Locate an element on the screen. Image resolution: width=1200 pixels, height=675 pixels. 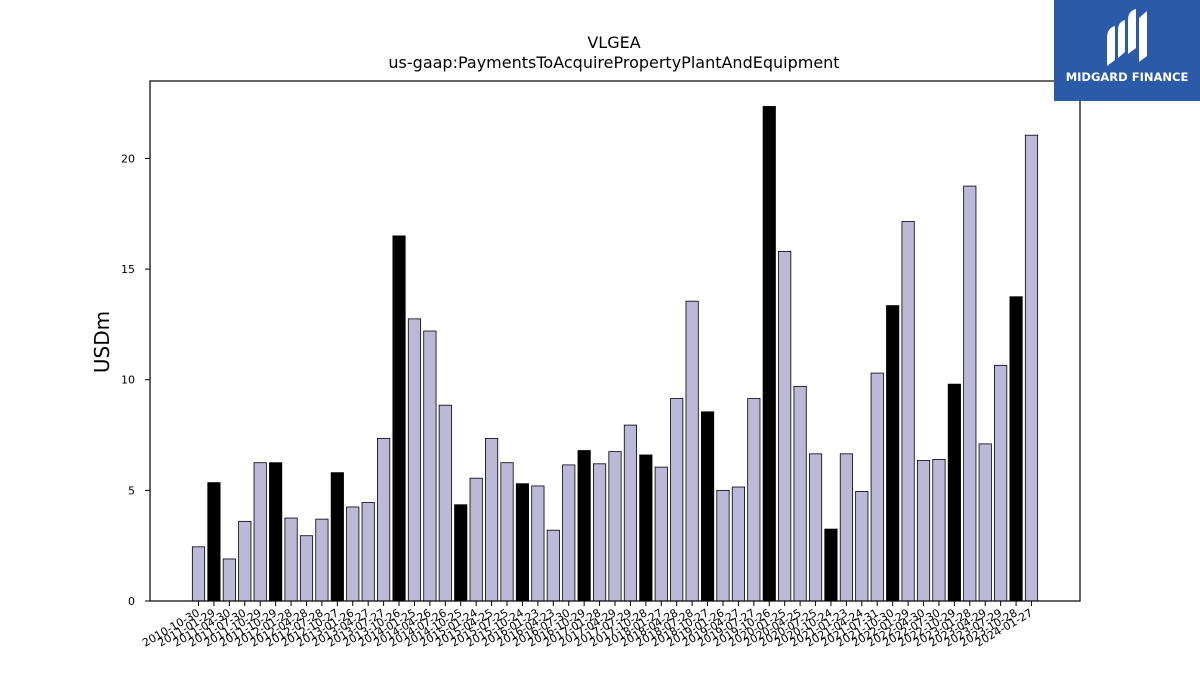
y-tick-label: 0 is located at coordinates (131, 601).